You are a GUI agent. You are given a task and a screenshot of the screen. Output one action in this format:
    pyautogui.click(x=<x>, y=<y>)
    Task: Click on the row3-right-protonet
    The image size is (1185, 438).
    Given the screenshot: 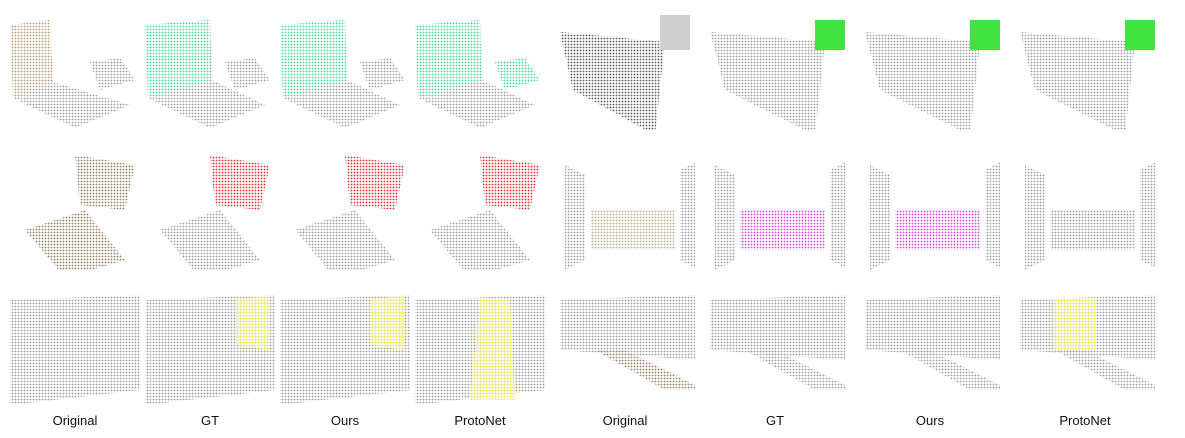 What is the action you would take?
    pyautogui.click(x=1085, y=350)
    